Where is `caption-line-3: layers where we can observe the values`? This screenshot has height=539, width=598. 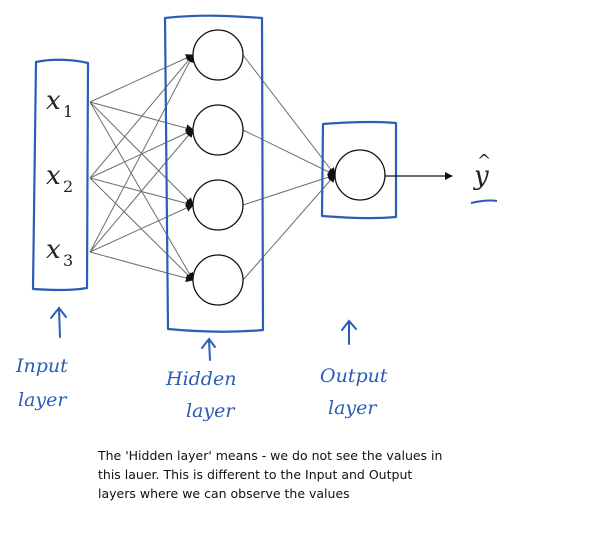
caption-line-3: layers where we can observe the values is located at coordinates (224, 493).